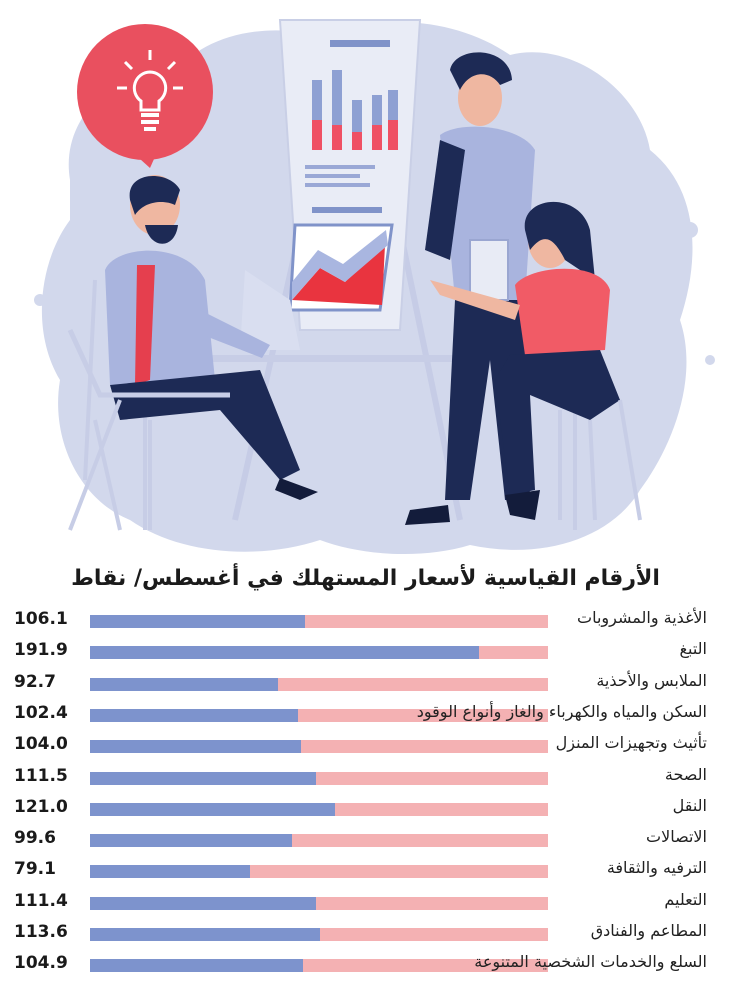 The height and width of the screenshot is (1000, 731). Describe the element at coordinates (693, 649) in the screenshot. I see `category-label: التبغ` at that location.